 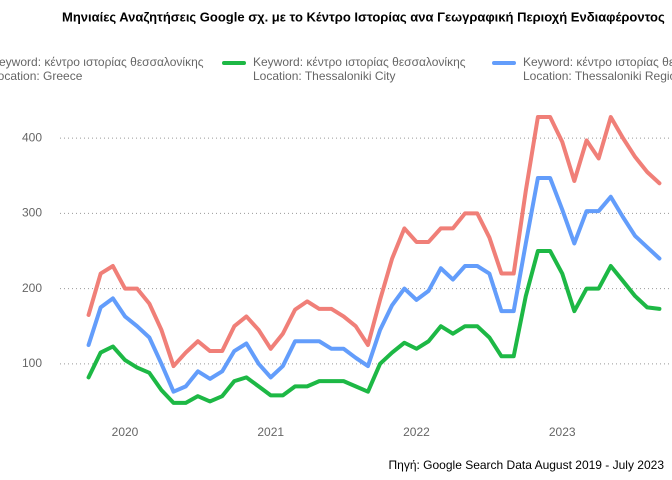 I want to click on y-tick-label: 200, so click(x=32, y=288).